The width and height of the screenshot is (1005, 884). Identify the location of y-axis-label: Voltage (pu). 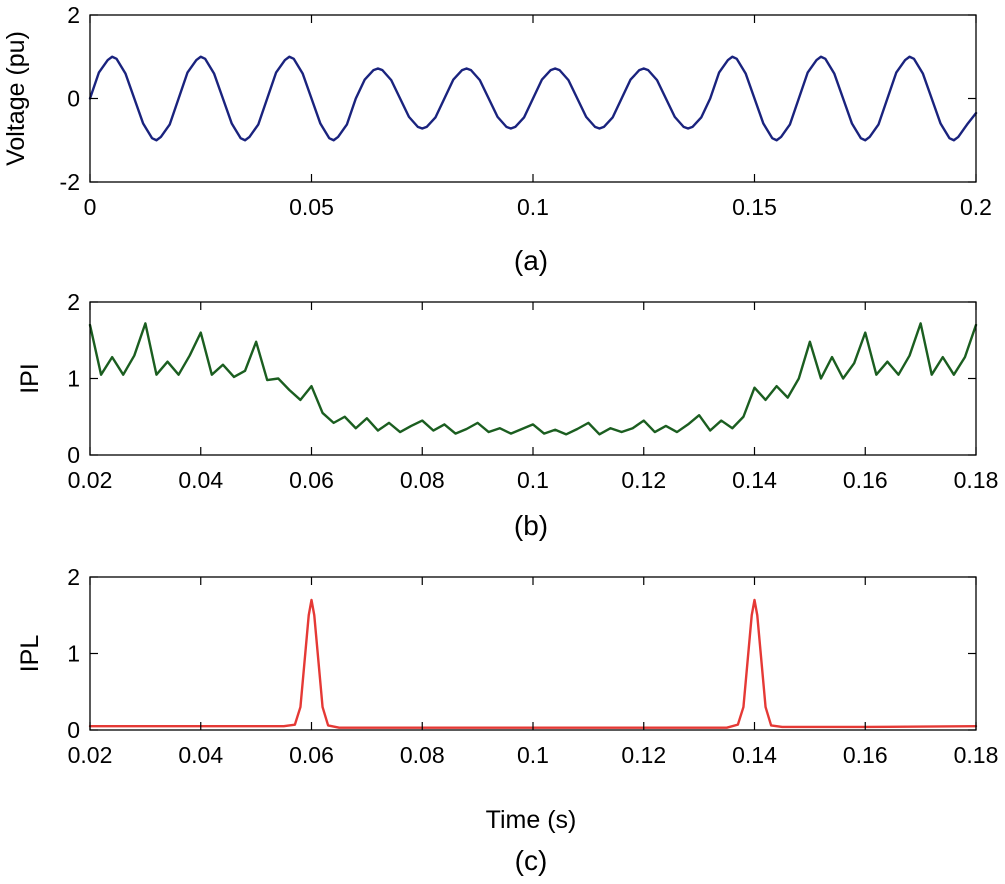
(16, 98).